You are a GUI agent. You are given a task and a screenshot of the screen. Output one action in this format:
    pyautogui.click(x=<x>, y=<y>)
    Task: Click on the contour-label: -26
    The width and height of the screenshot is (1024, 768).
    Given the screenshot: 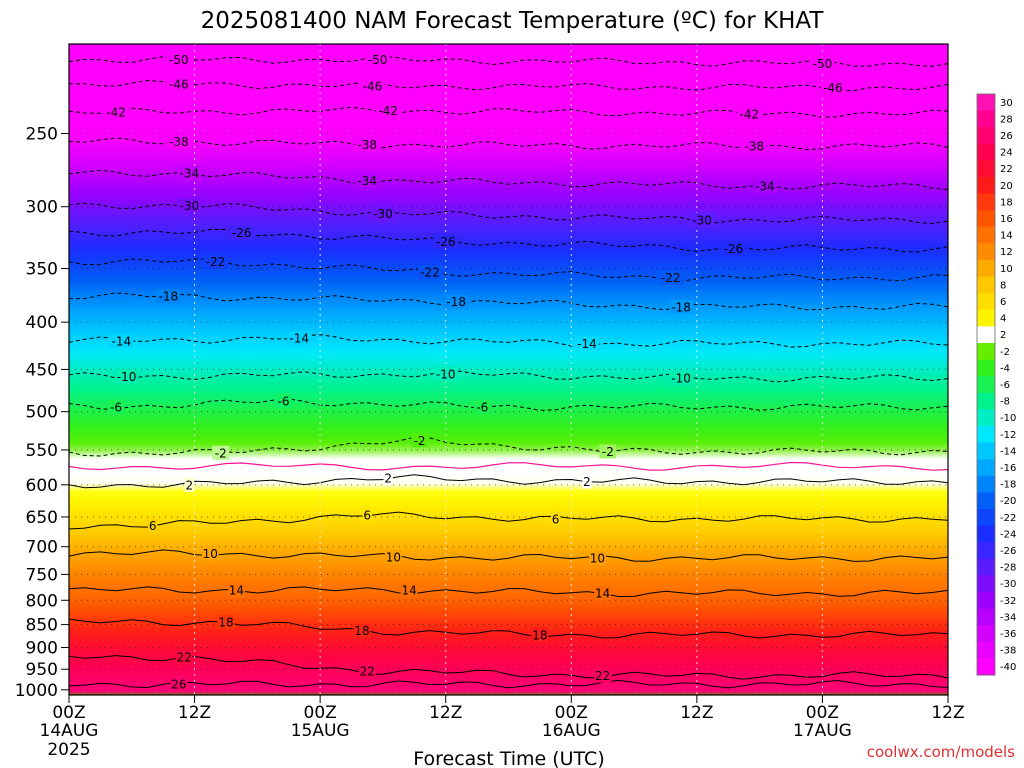 What is the action you would take?
    pyautogui.click(x=446, y=242)
    